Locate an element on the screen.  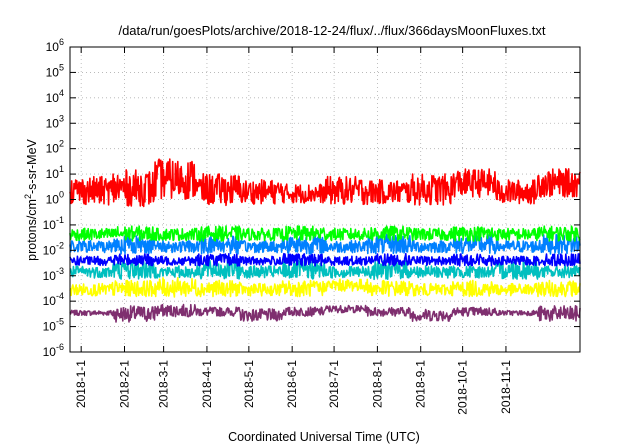
y-tick-label: 10⁴ is located at coordinates (55, 96).